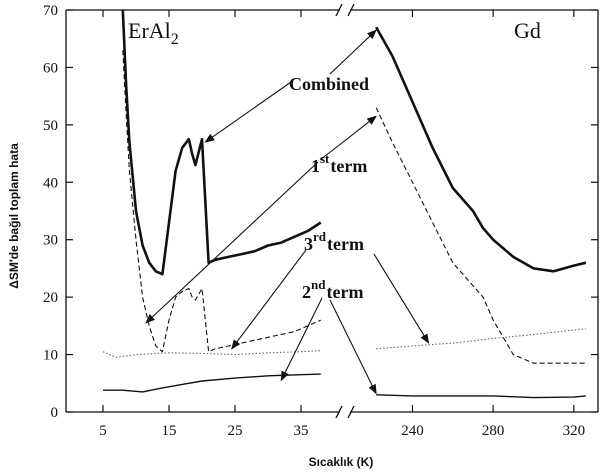 Image resolution: width=602 pixels, height=472 pixels. Describe the element at coordinates (103, 431) in the screenshot. I see `x-tick-label: 5` at that location.